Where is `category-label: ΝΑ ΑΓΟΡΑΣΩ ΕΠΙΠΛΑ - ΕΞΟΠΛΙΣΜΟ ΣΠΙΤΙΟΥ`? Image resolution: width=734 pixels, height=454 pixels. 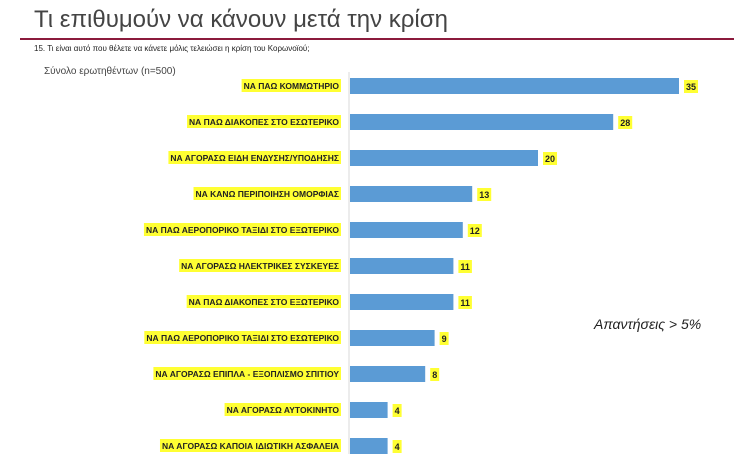 category-label: ΝΑ ΑΓΟΡΑΣΩ ΕΠΙΠΛΑ - ΕΞΟΠΛΙΣΜΟ ΣΠΙΤΙΟΥ is located at coordinates (247, 374).